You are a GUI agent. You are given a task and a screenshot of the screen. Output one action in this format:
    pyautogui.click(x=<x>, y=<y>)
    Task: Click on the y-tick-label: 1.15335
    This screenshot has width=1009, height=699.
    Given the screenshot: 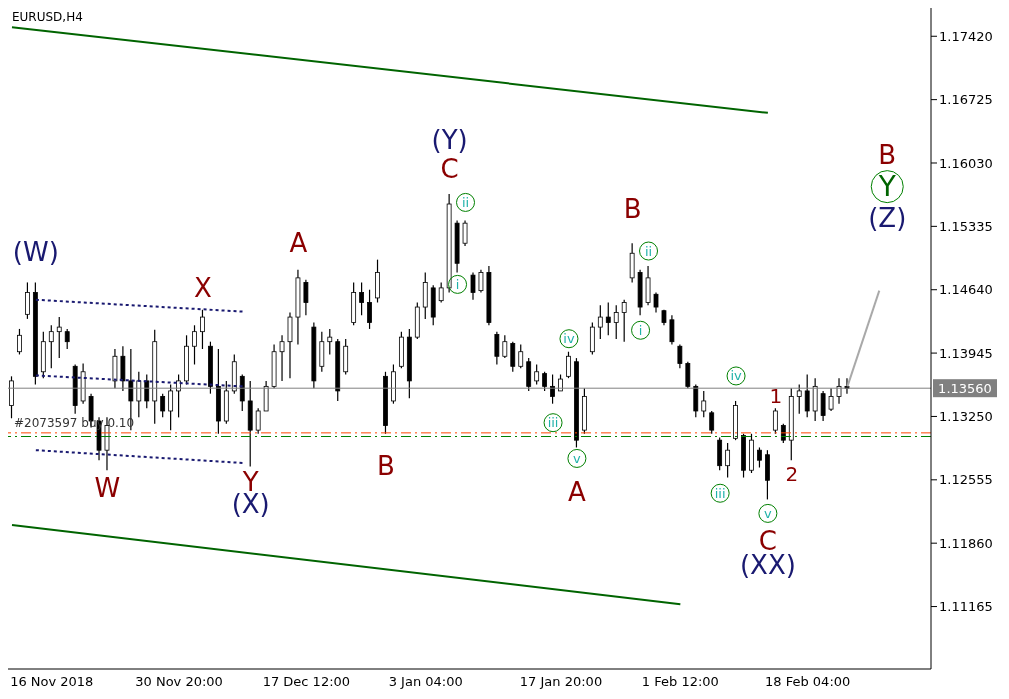 What is the action you would take?
    pyautogui.click(x=966, y=226)
    